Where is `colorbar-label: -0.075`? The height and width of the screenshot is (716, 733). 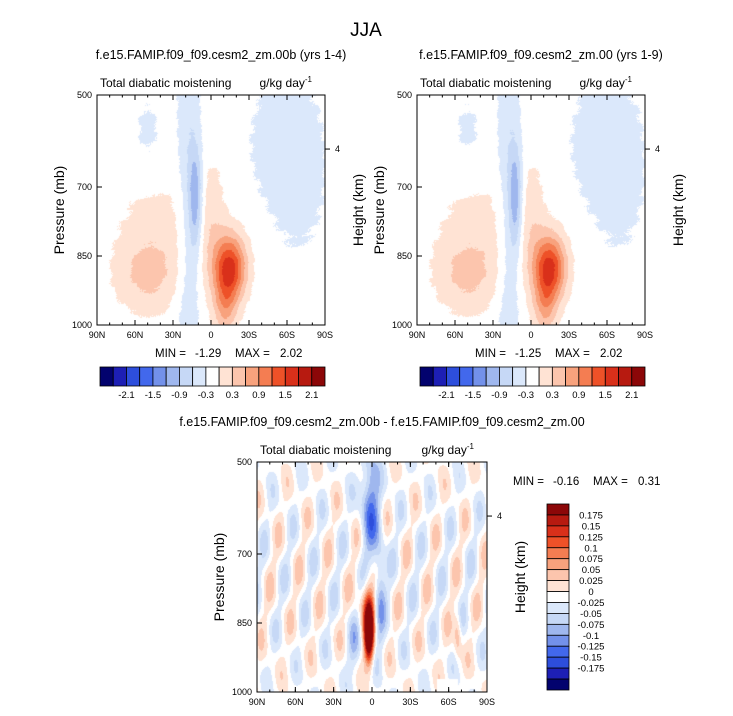
colorbar-label: -0.075 is located at coordinates (591, 625).